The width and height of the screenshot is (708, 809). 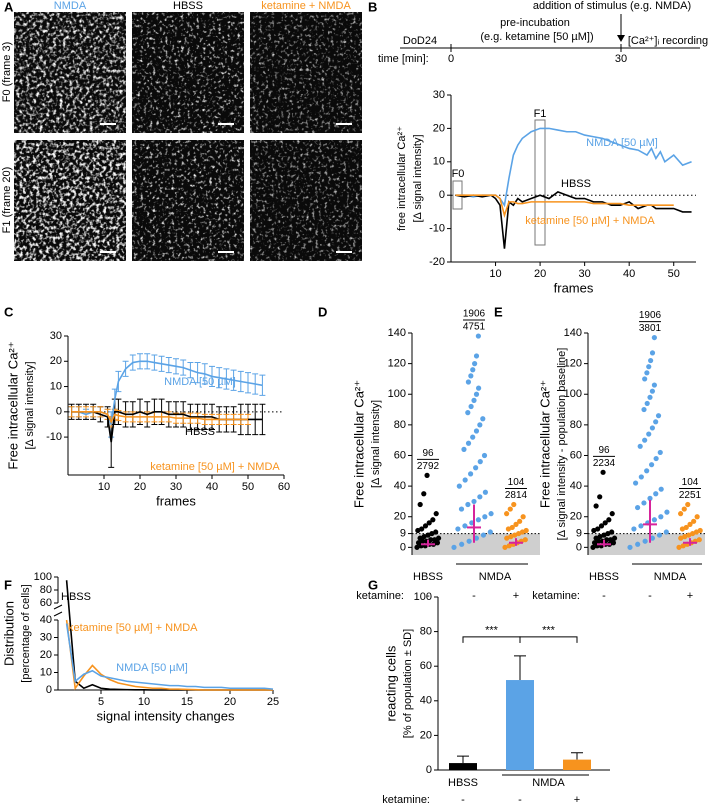 What do you see at coordinates (400, 517) in the screenshot?
I see `y-tick-label: 20` at bounding box center [400, 517].